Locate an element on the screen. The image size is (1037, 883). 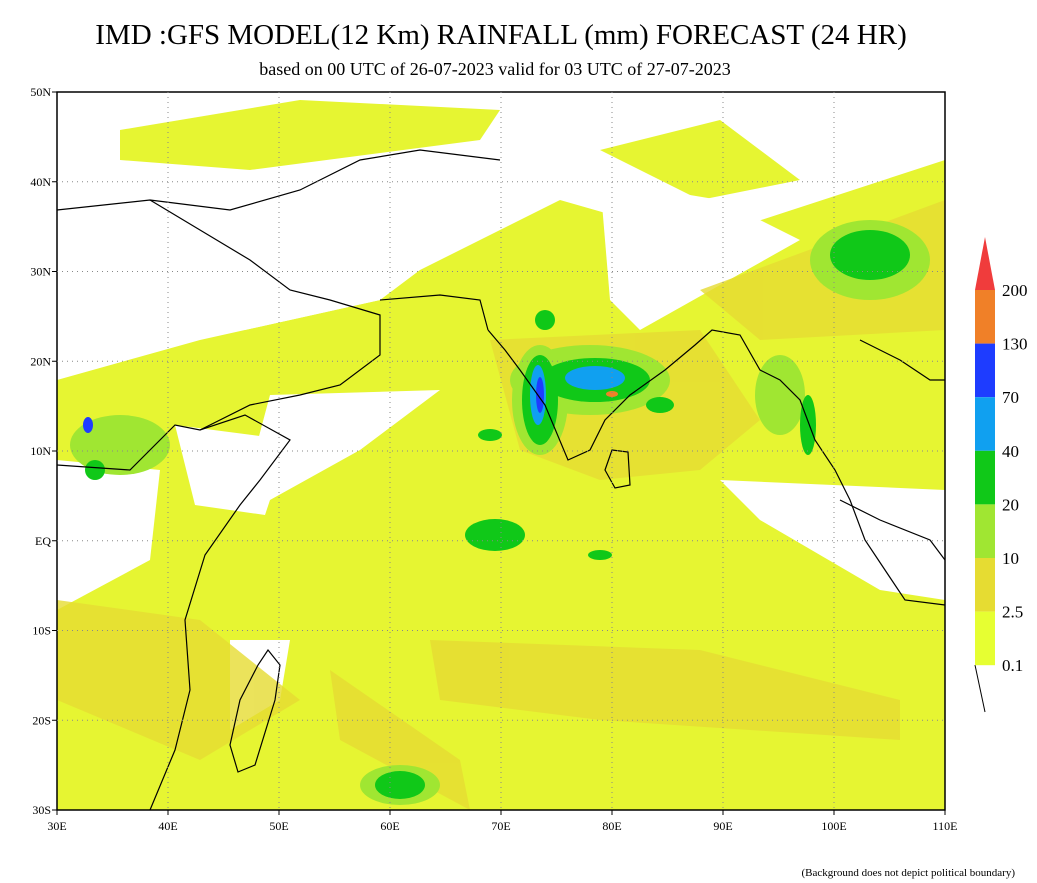
lon-label: 90E is located at coordinates (722, 826).